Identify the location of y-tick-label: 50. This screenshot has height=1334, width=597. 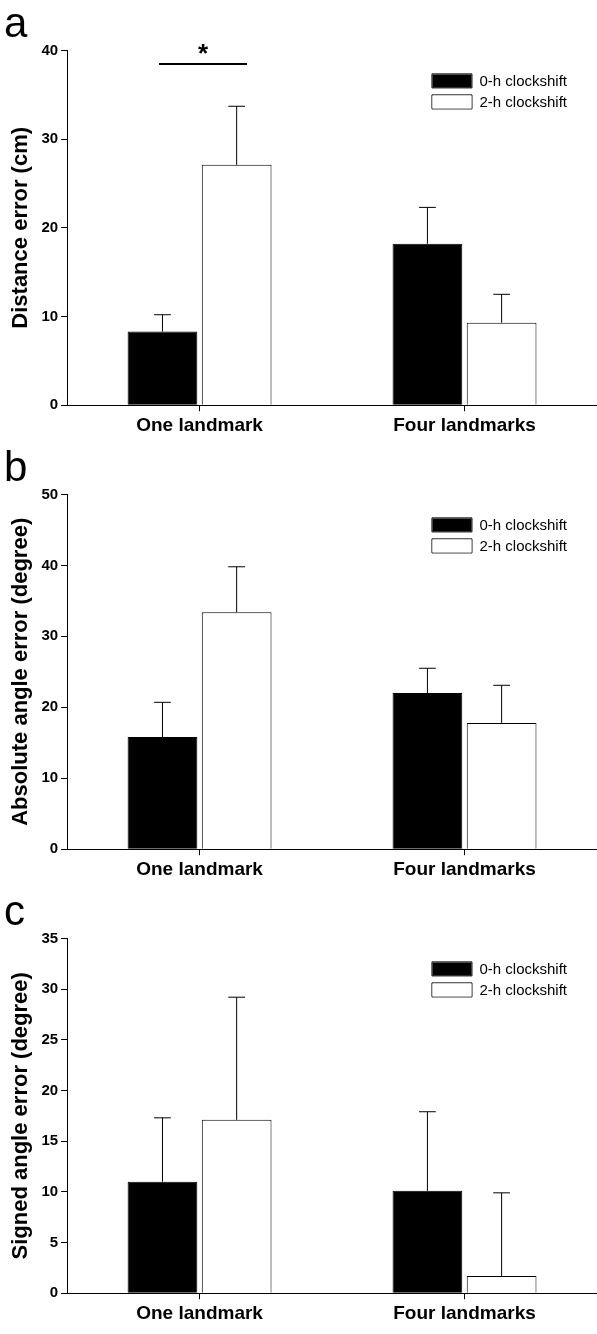
(50, 493).